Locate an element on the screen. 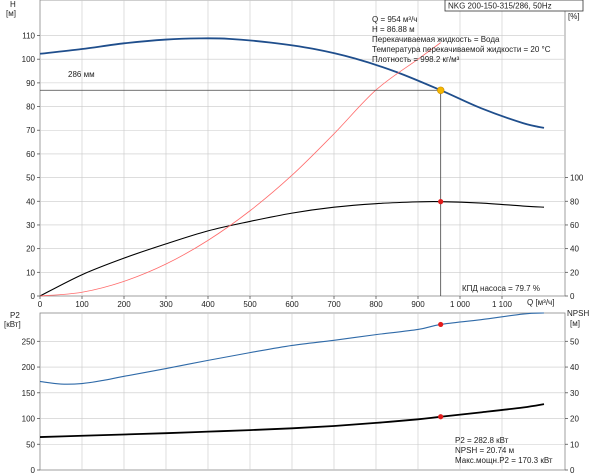  q-tick-0: 0 is located at coordinates (40, 304).